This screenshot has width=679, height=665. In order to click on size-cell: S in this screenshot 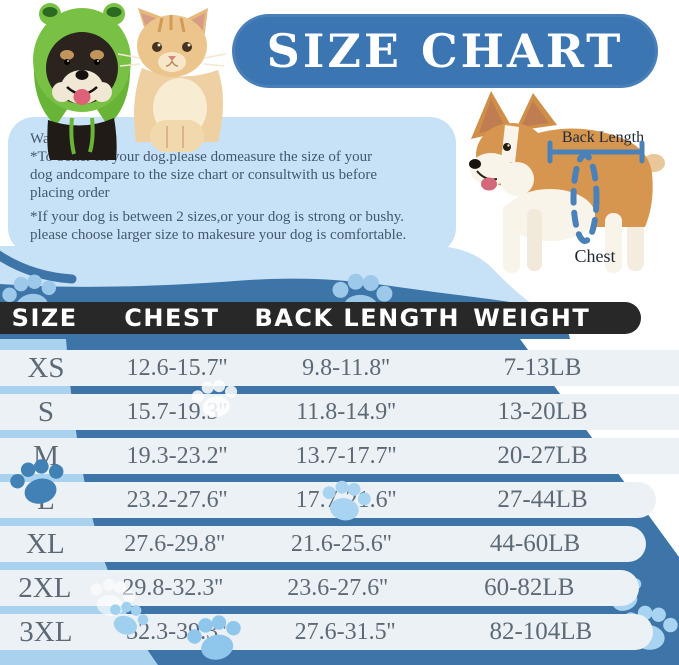, I will do `click(46, 411)`.